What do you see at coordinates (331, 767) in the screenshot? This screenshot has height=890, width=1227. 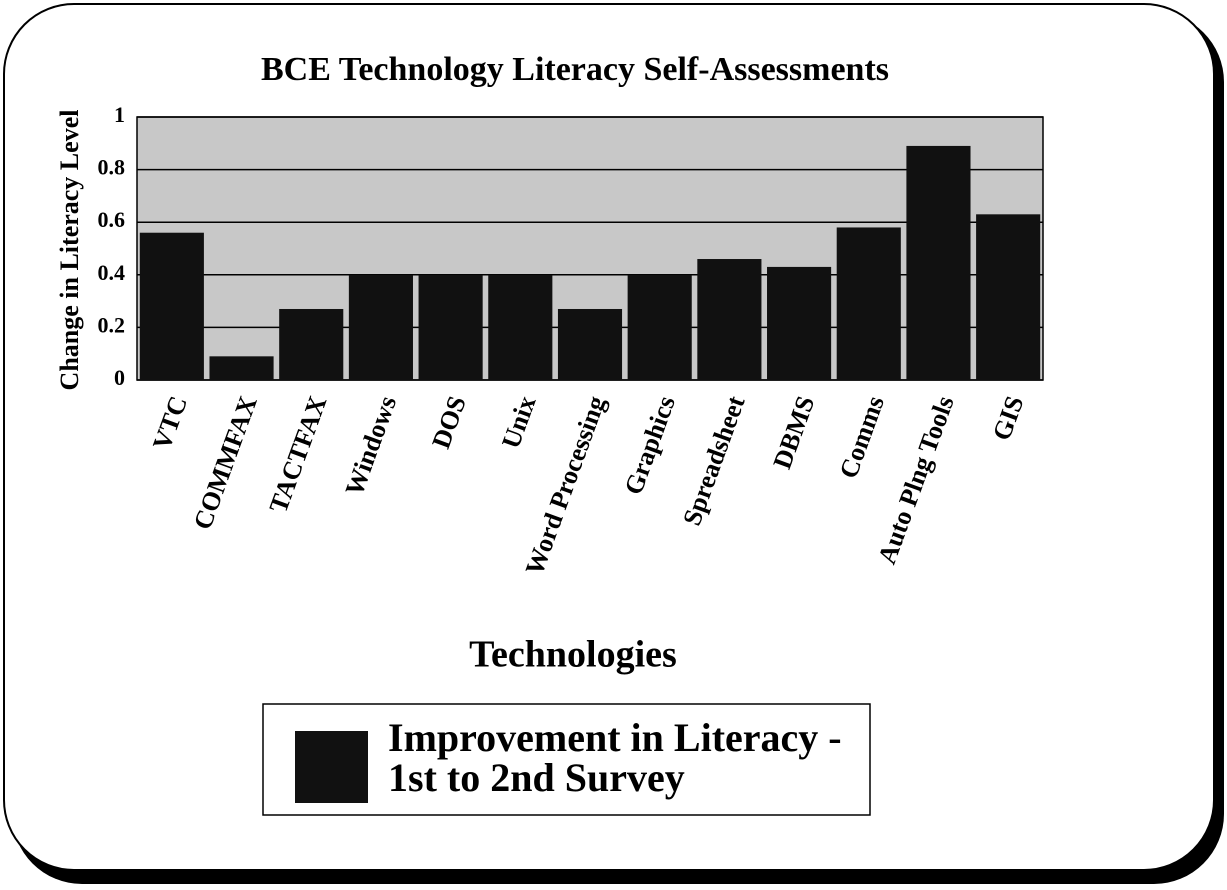 I see `legend-swatch` at bounding box center [331, 767].